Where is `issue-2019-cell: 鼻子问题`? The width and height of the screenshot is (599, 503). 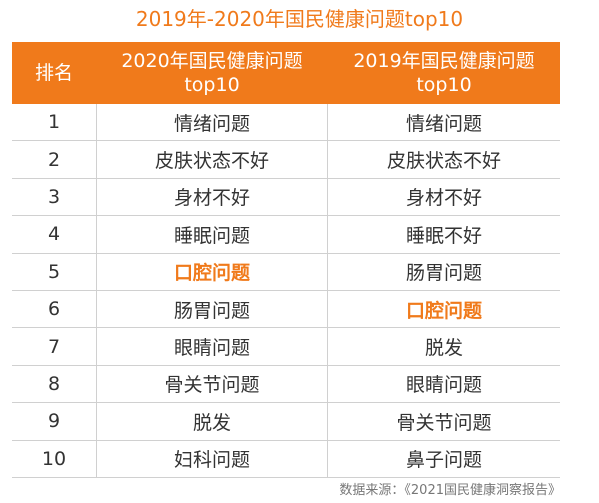 issue-2019-cell: 鼻子问题 is located at coordinates (443, 460).